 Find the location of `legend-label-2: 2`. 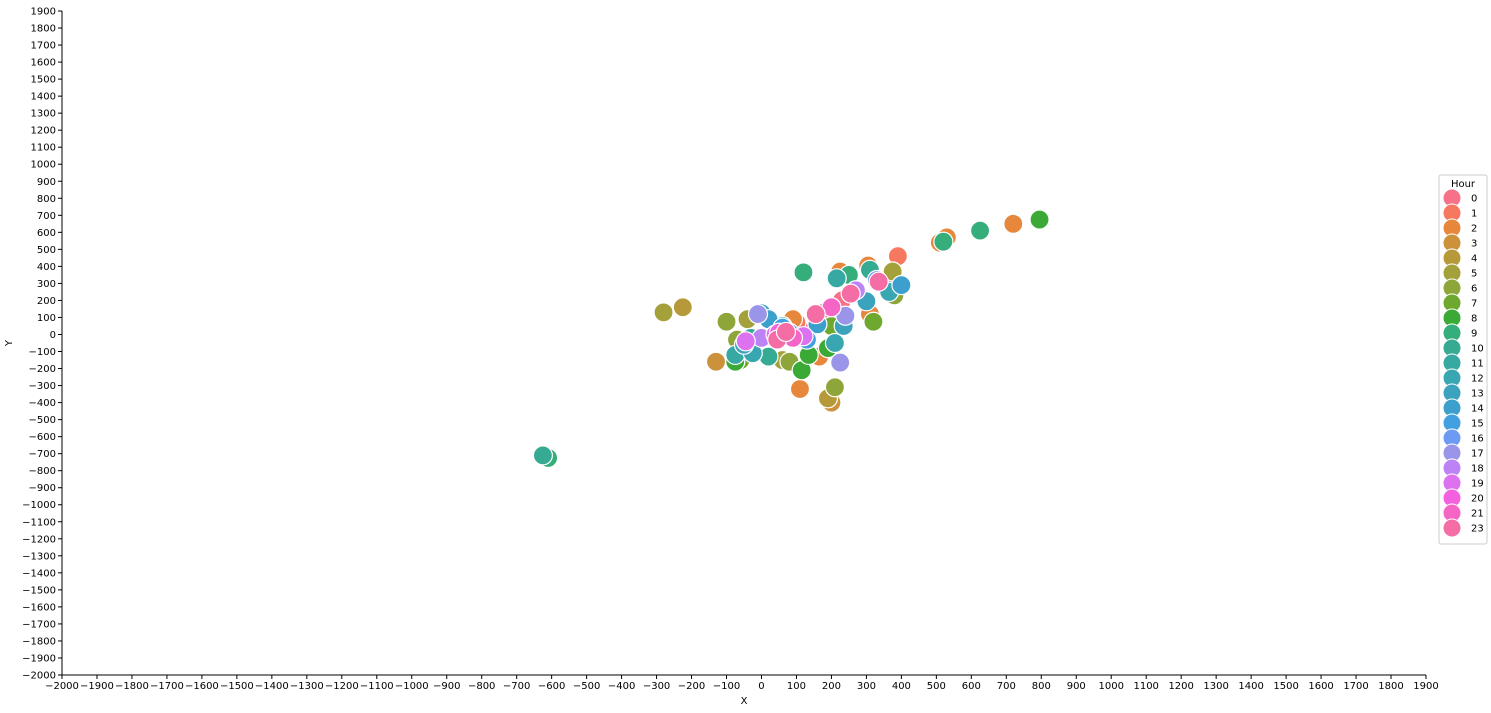

legend-label-2: 2 is located at coordinates (1474, 229).